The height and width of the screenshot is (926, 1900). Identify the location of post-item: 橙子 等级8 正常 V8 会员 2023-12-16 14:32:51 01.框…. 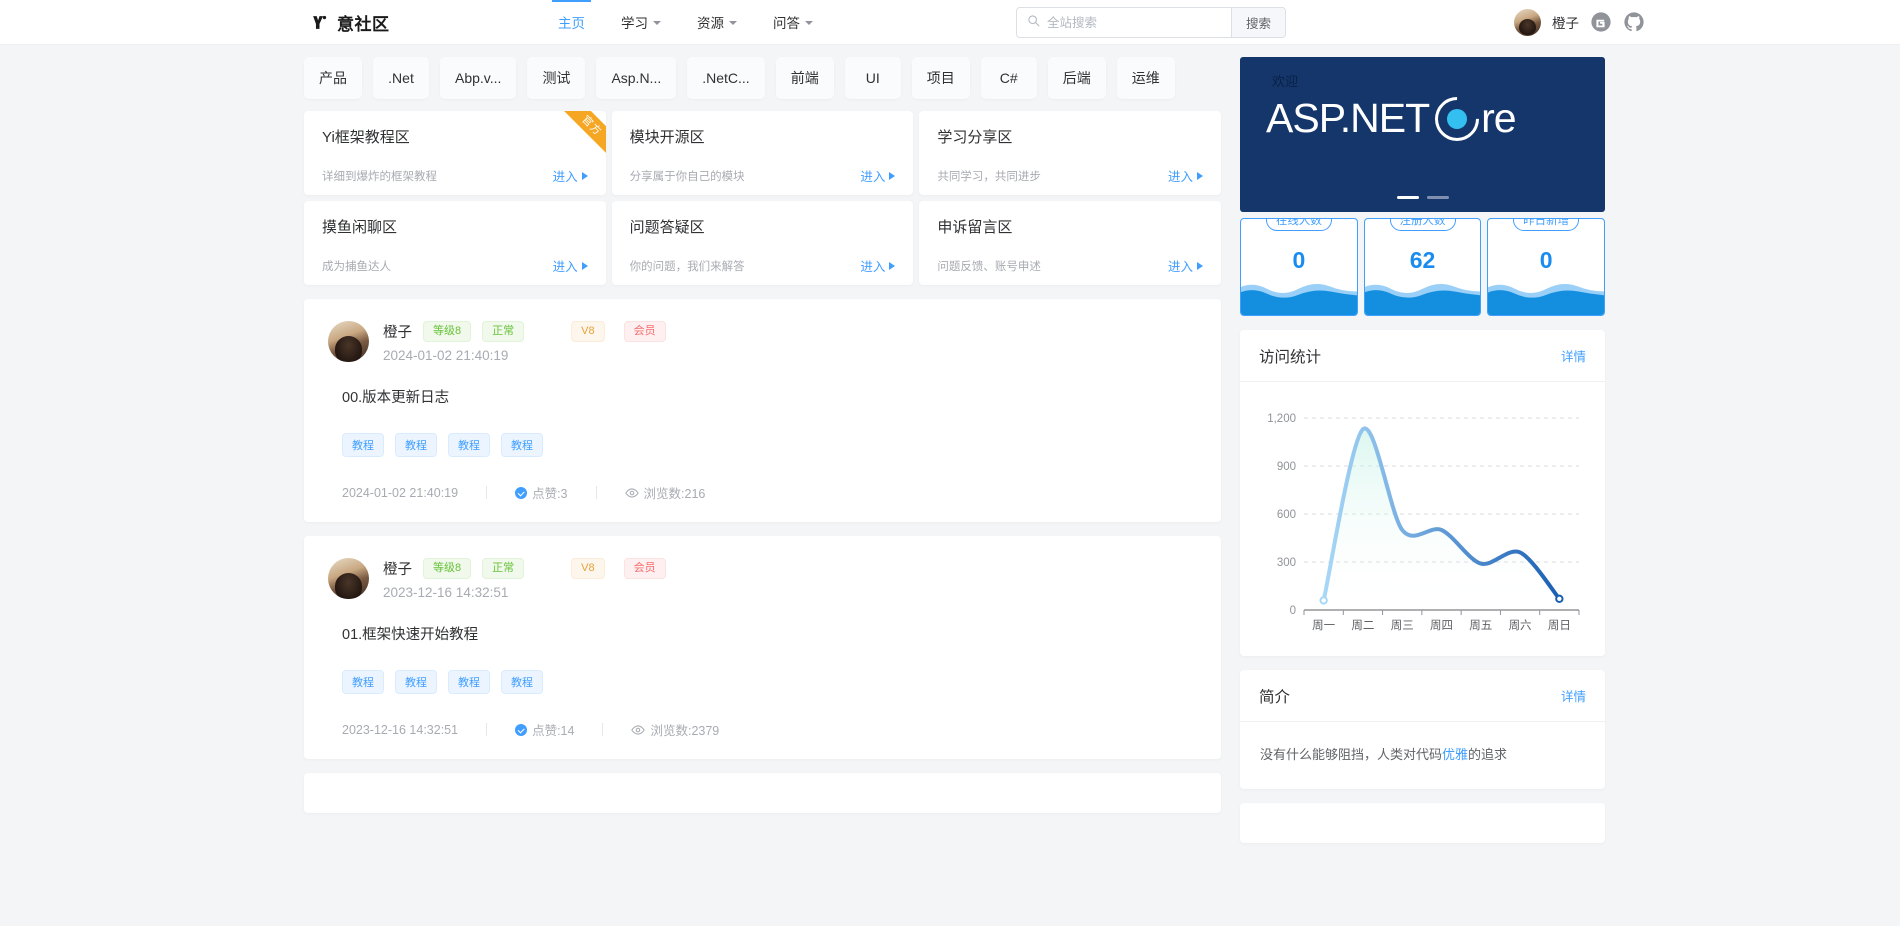
(762, 647).